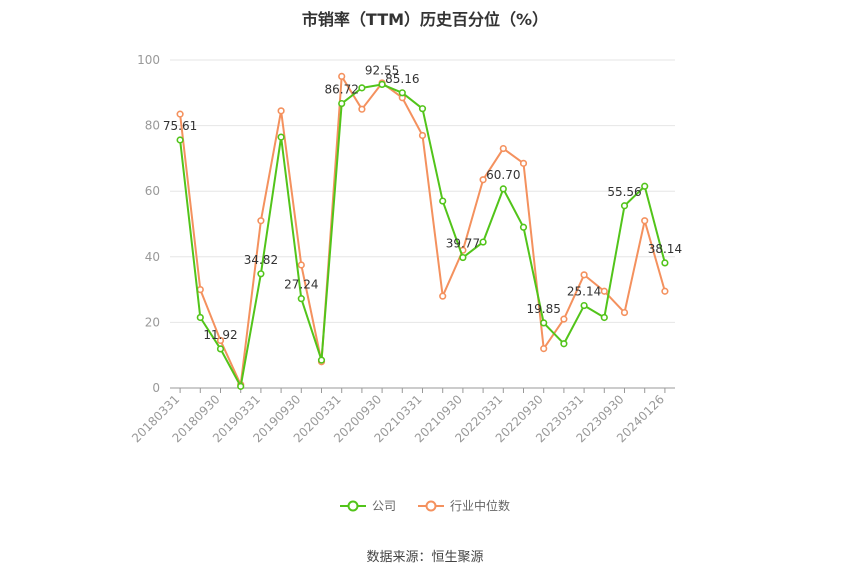  What do you see at coordinates (152, 126) in the screenshot?
I see `y-tick-label: 80` at bounding box center [152, 126].